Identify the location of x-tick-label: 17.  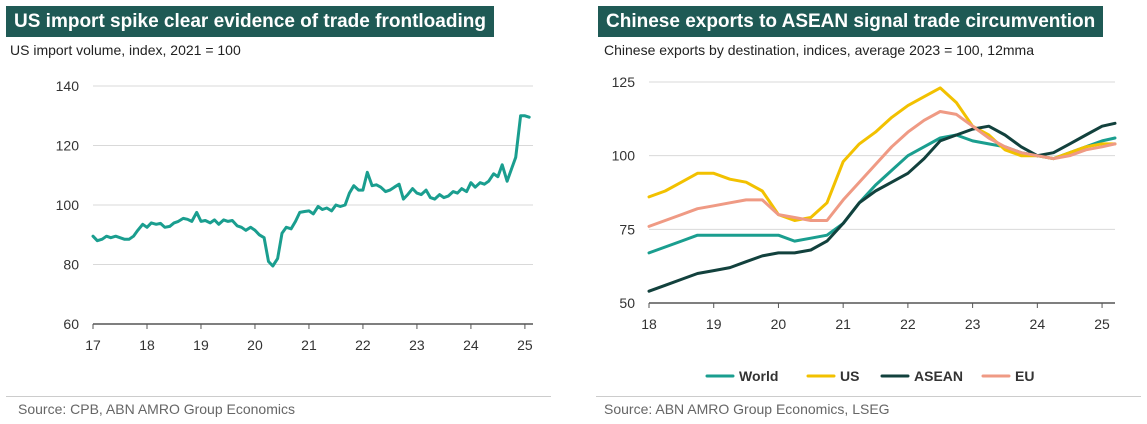
(93, 345).